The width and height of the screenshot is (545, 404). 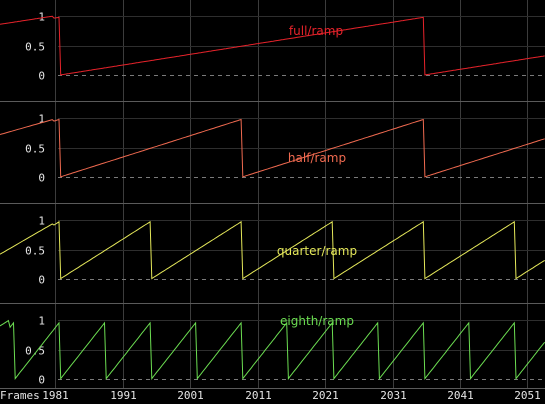 What do you see at coordinates (123, 395) in the screenshot?
I see `x-tick-label: 1991` at bounding box center [123, 395].